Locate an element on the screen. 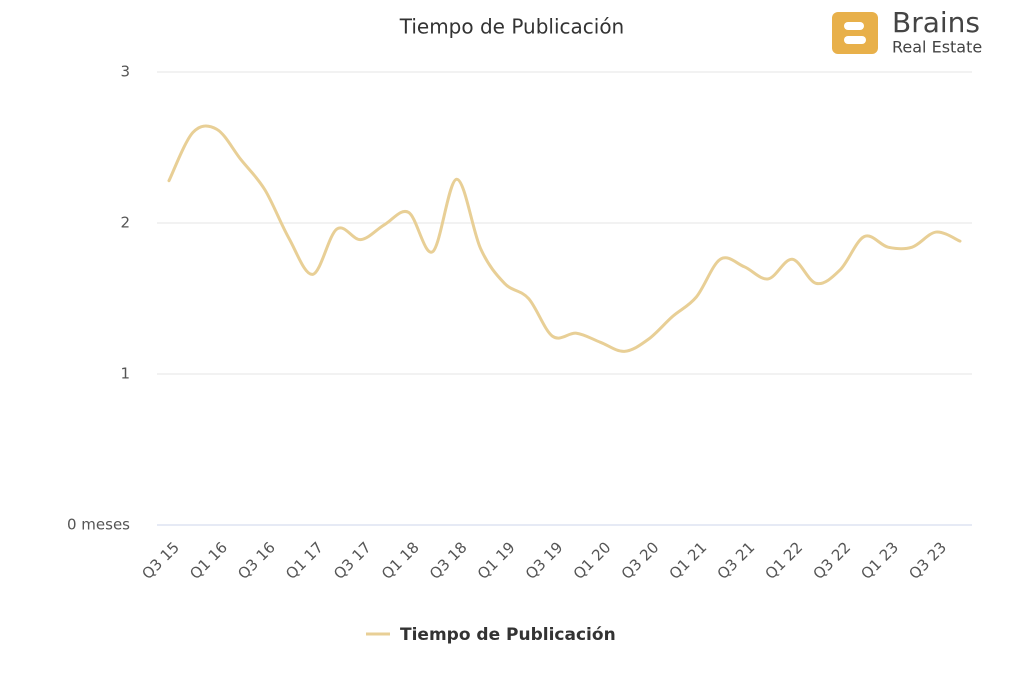  x-tick-label: Q3 22 is located at coordinates (831, 560).